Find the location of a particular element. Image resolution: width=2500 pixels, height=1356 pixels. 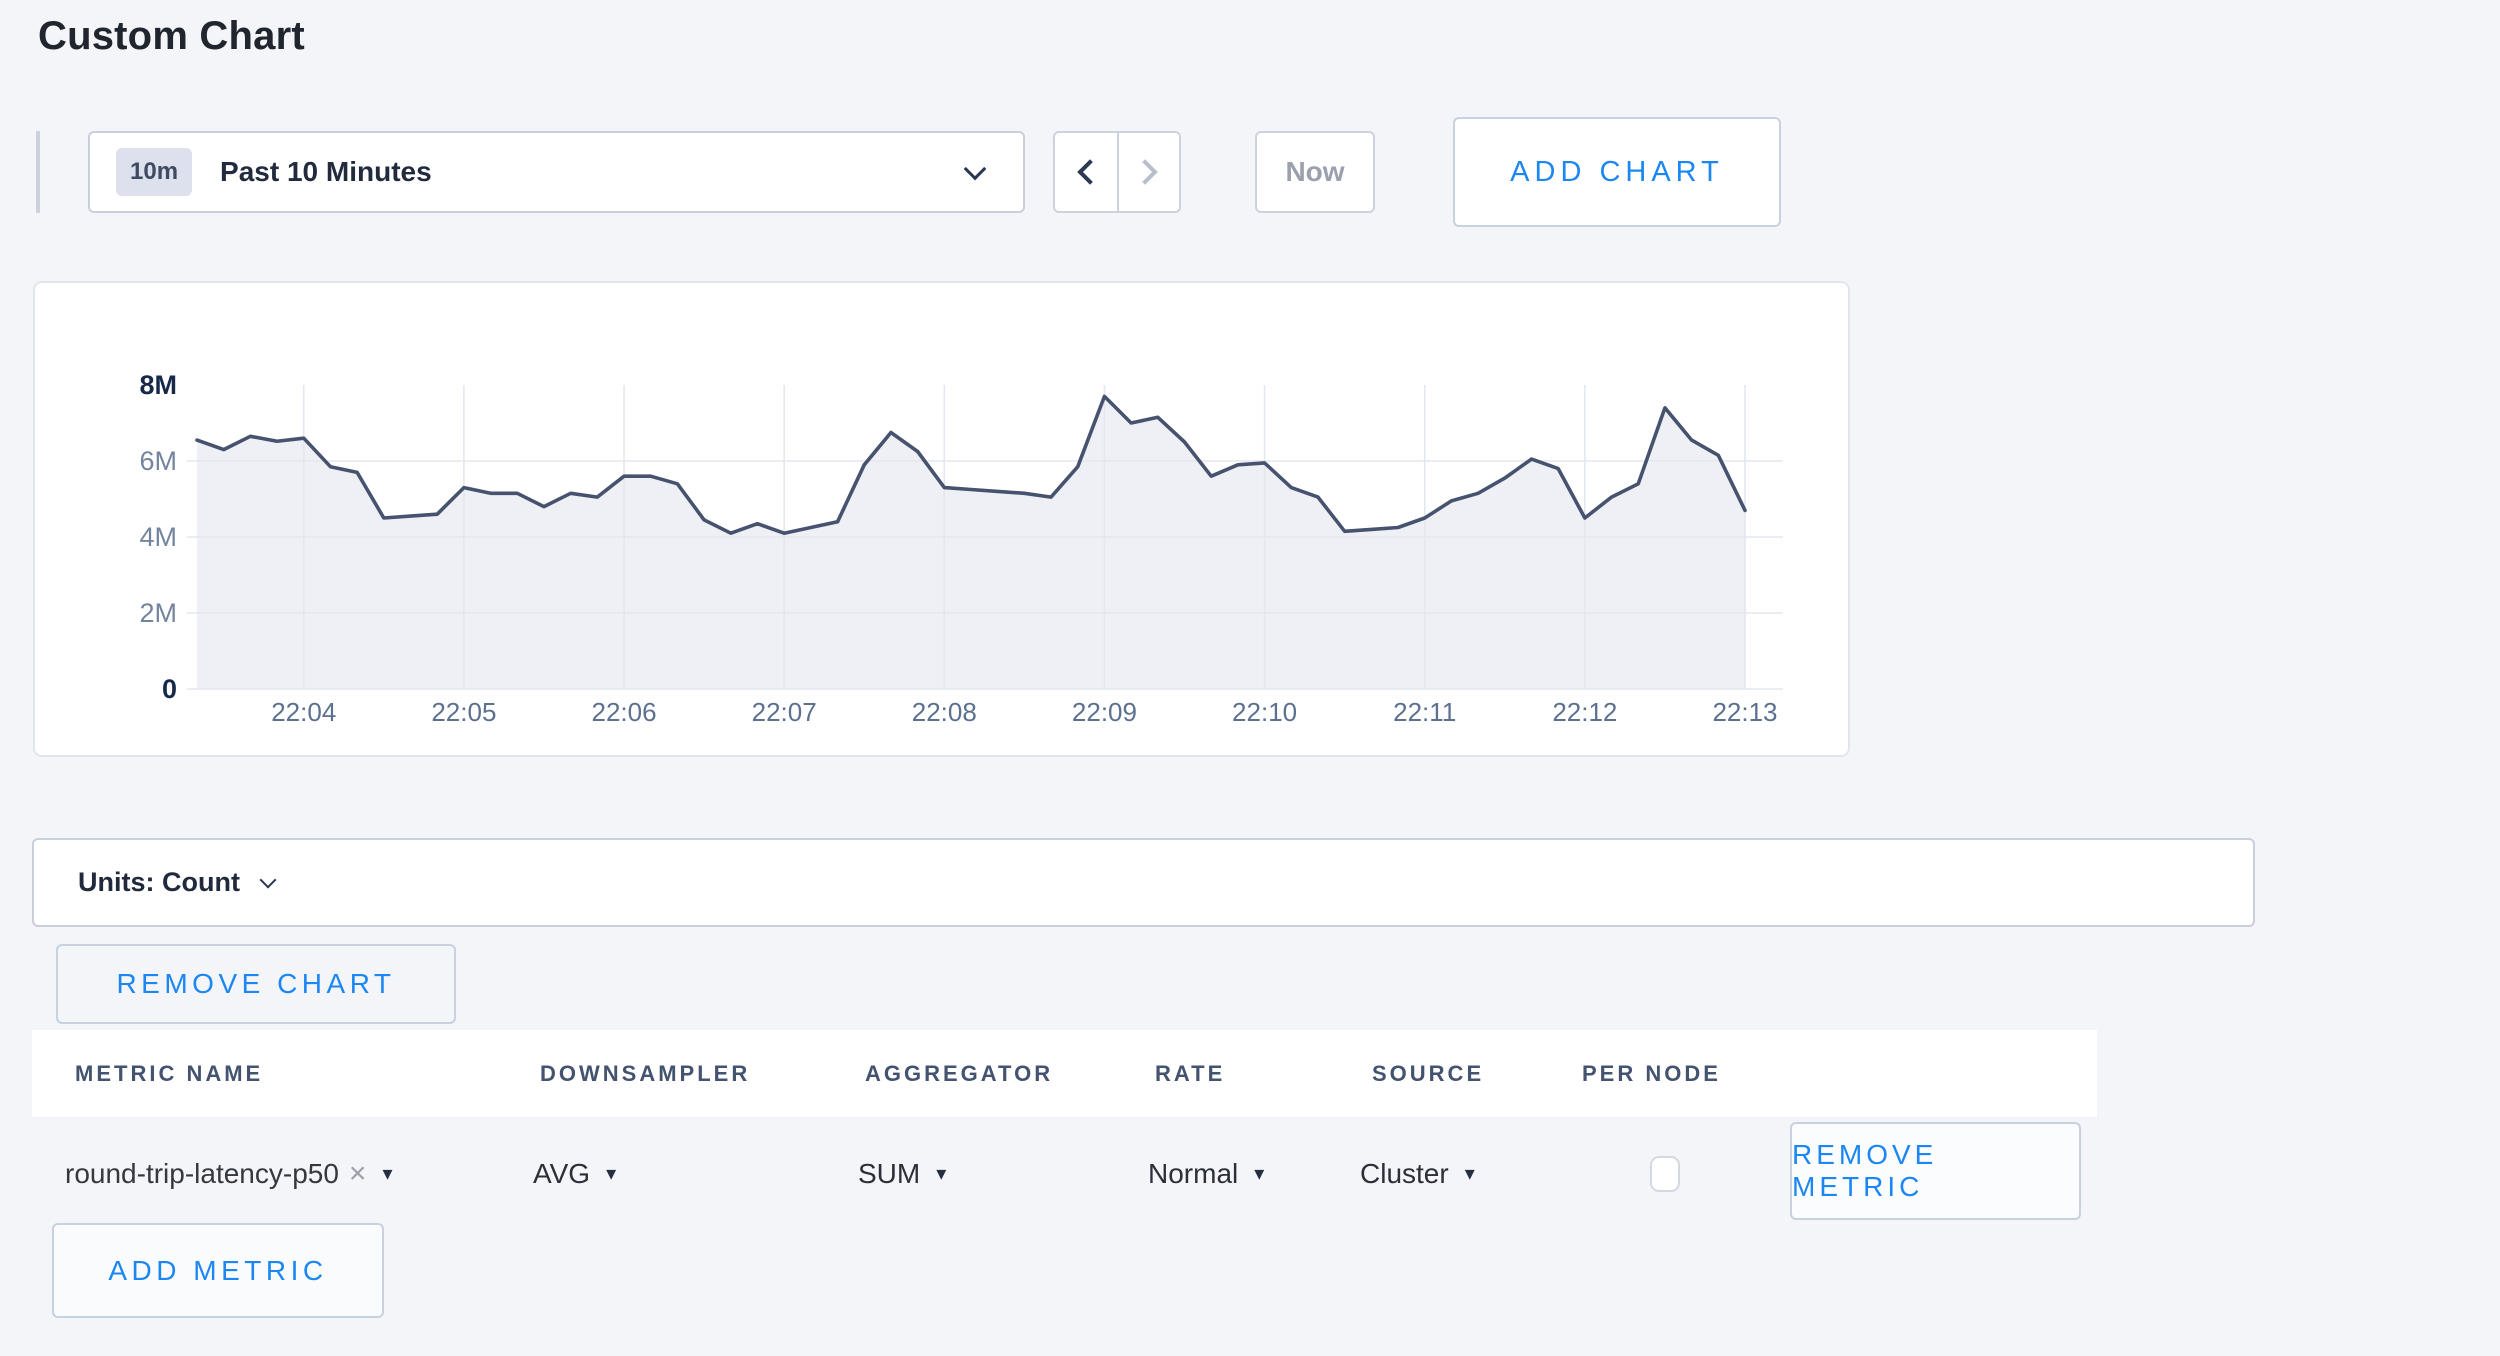

column-header-rate: RATE is located at coordinates (1190, 1073).